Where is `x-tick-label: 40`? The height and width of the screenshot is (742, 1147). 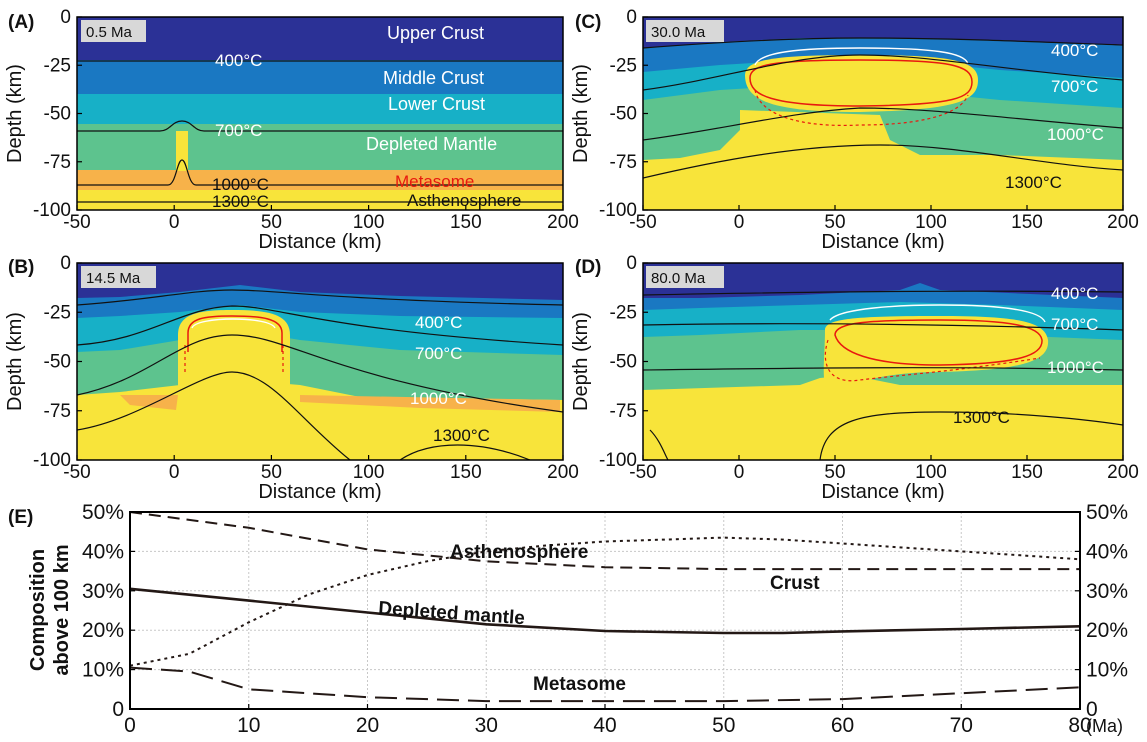
x-tick-label: 40 is located at coordinates (604, 725).